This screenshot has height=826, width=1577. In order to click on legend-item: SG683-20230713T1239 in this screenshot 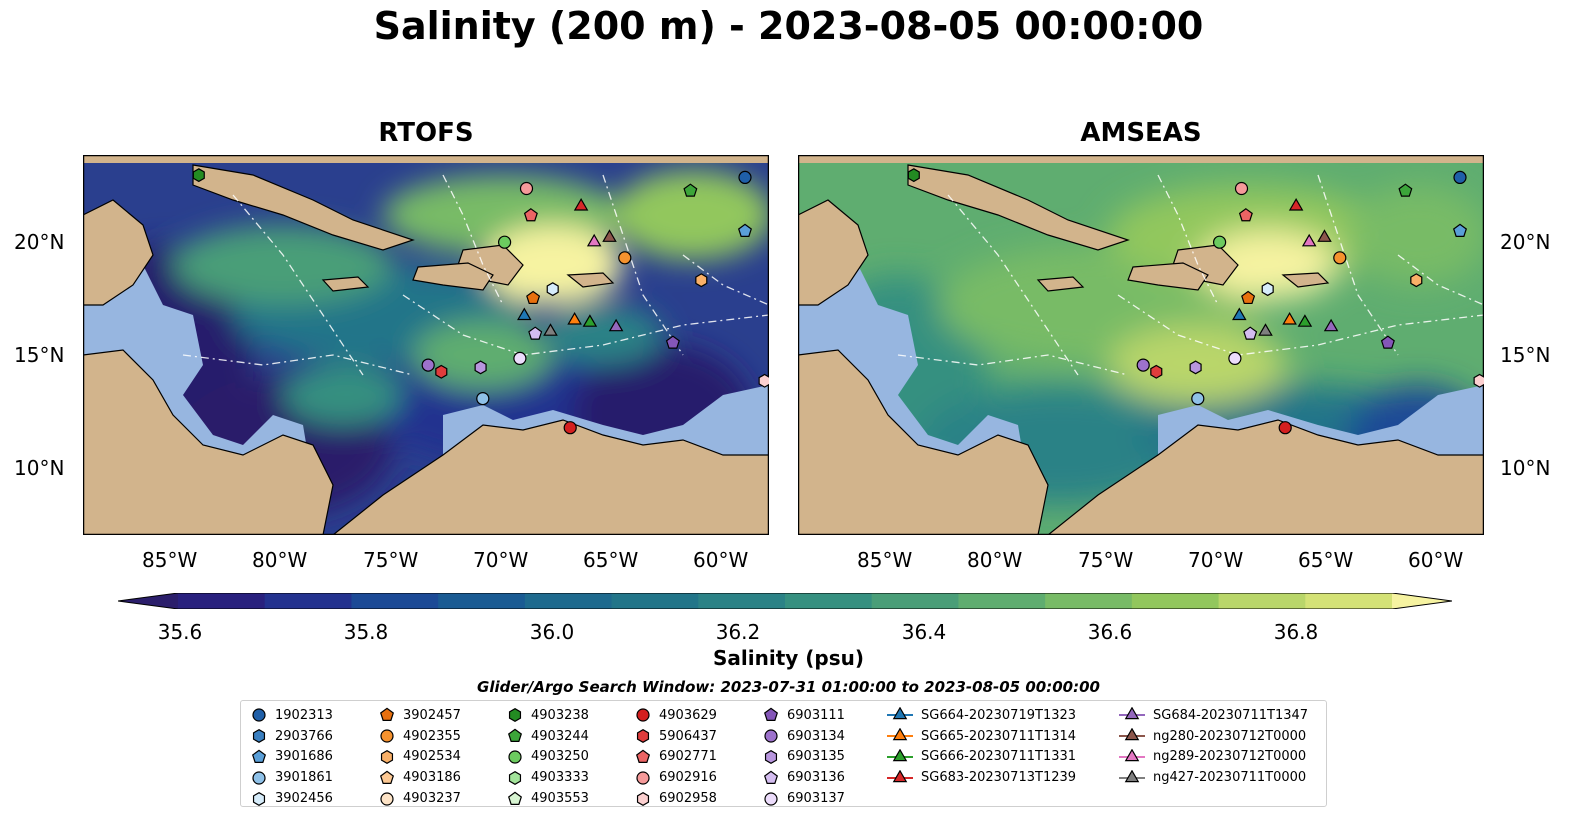, I will do `click(981, 777)`.